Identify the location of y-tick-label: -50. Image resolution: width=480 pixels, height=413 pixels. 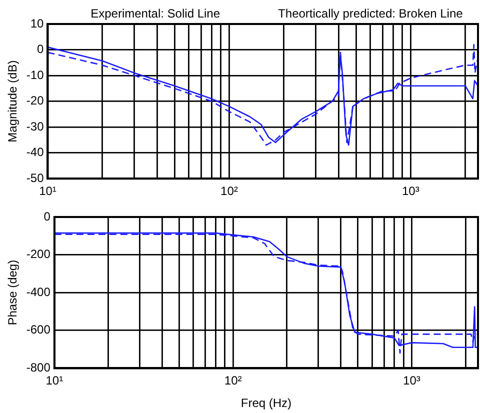
(35, 177).